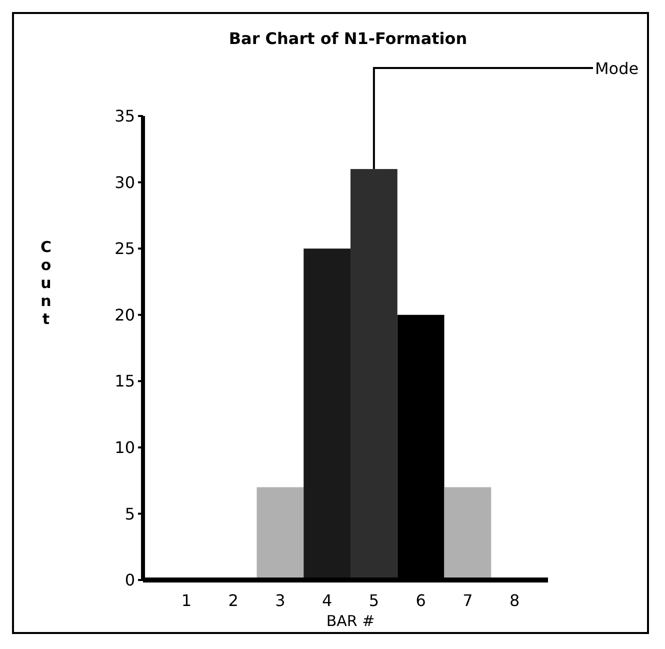 This screenshot has height=649, width=665. What do you see at coordinates (421, 600) in the screenshot?
I see `x-tick-label: 6` at bounding box center [421, 600].